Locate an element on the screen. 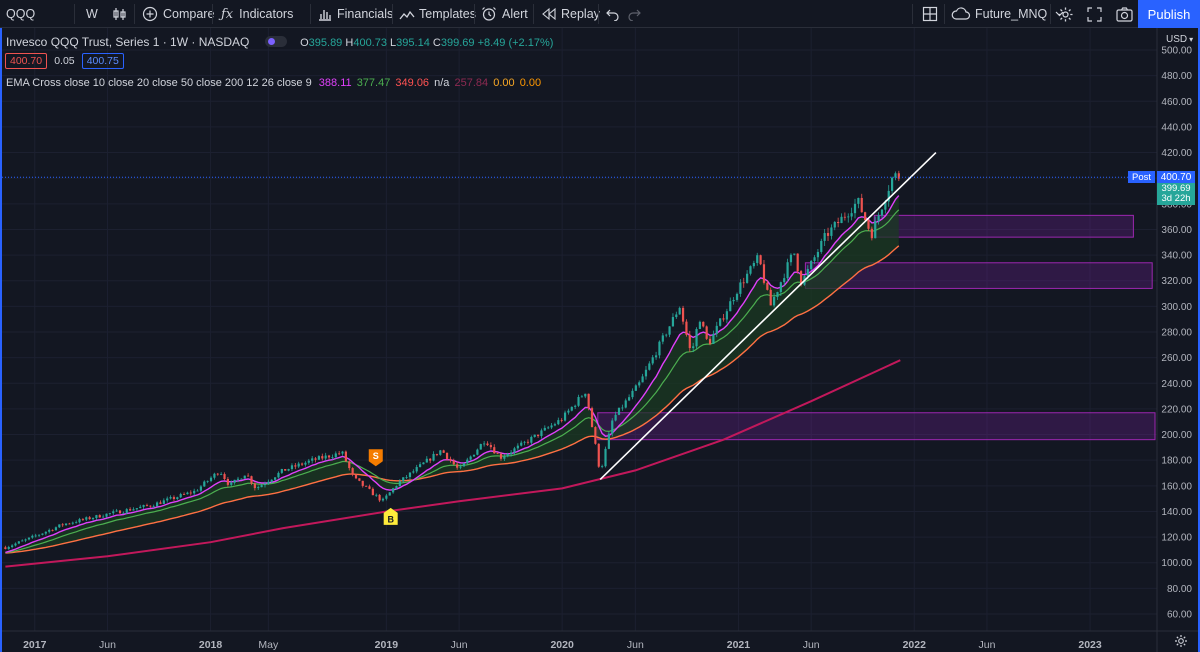  snapshot-button is located at coordinates (1124, 14).